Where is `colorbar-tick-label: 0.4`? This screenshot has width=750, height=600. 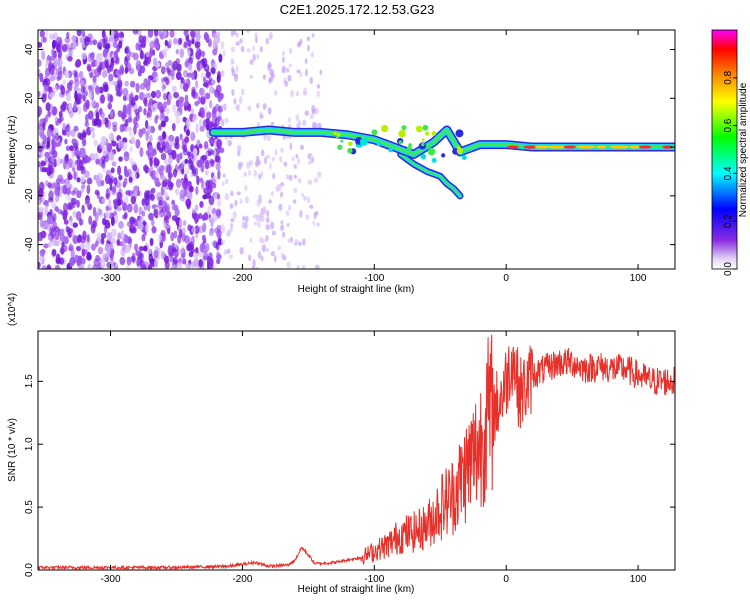 colorbar-tick-label: 0.4 is located at coordinates (728, 173).